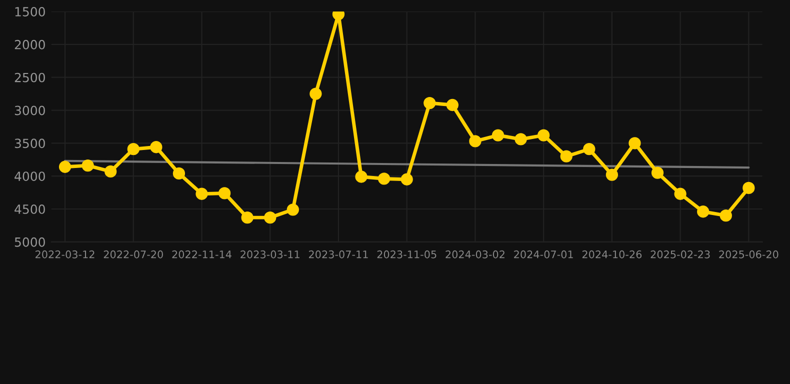 The height and width of the screenshot is (384, 790). Describe the element at coordinates (270, 254) in the screenshot. I see `x-tick-label: 2023-03-11` at that location.